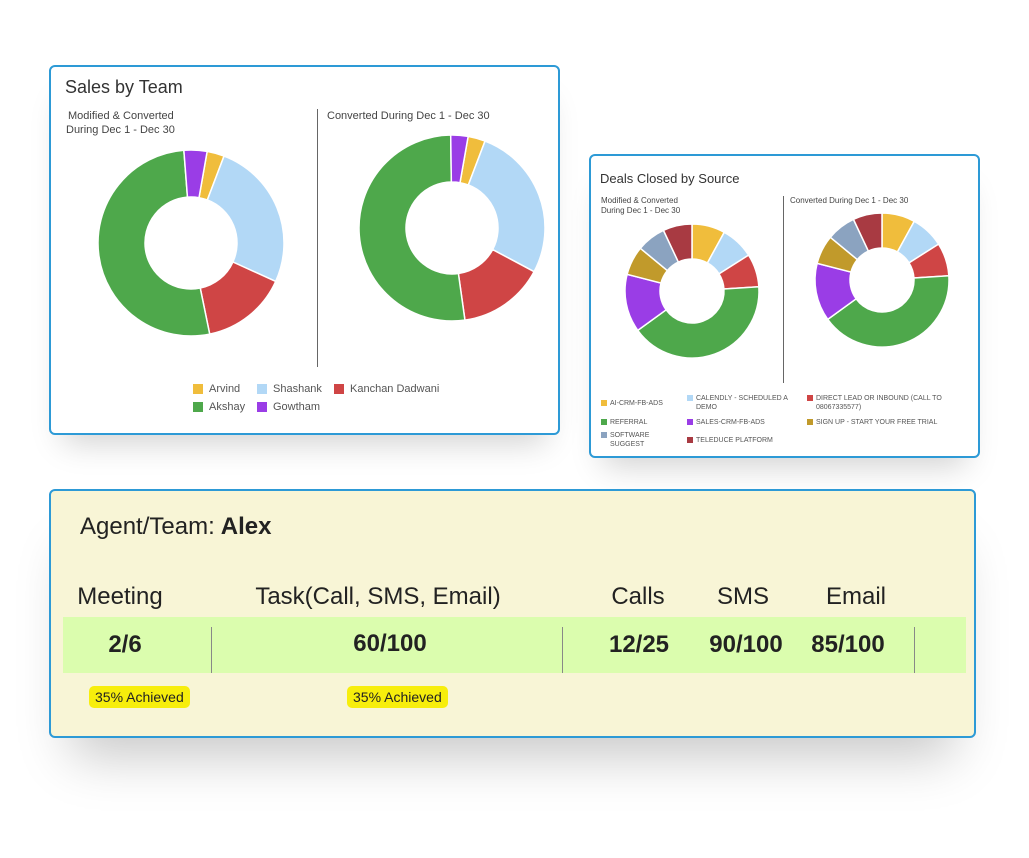  Describe the element at coordinates (147, 526) in the screenshot. I see `agent-team-caption: Agent/Team:` at that location.